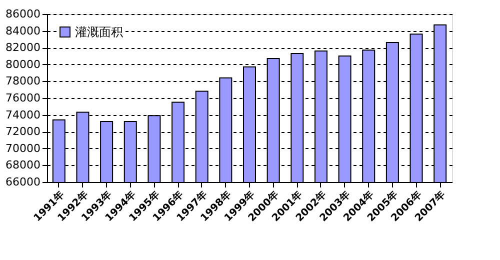 The height and width of the screenshot is (260, 500). I want to click on y-tick-label: 68000, so click(23, 165).